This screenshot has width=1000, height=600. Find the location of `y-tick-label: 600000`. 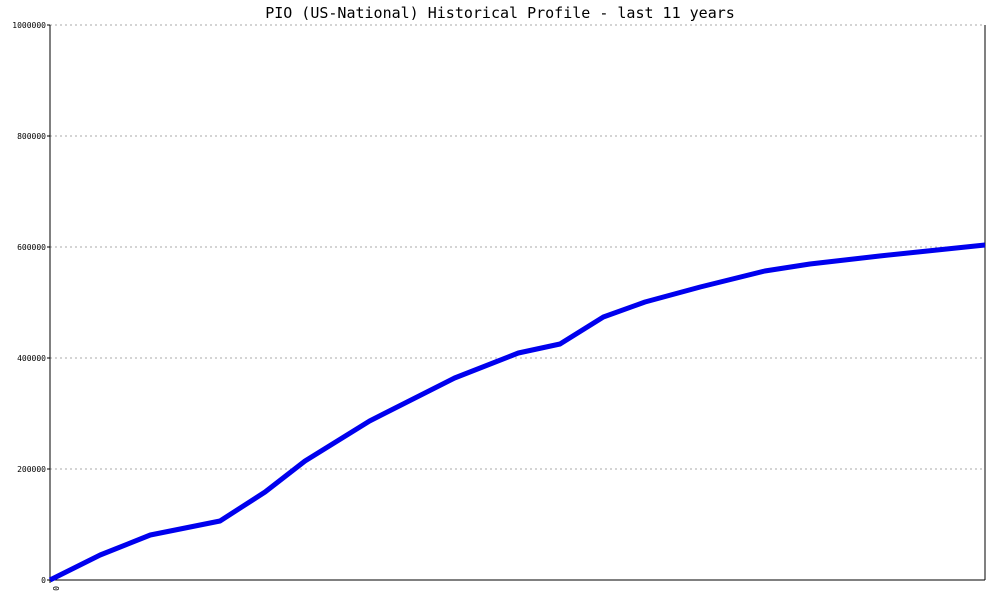

y-tick-label: 600000 is located at coordinates (31, 247).